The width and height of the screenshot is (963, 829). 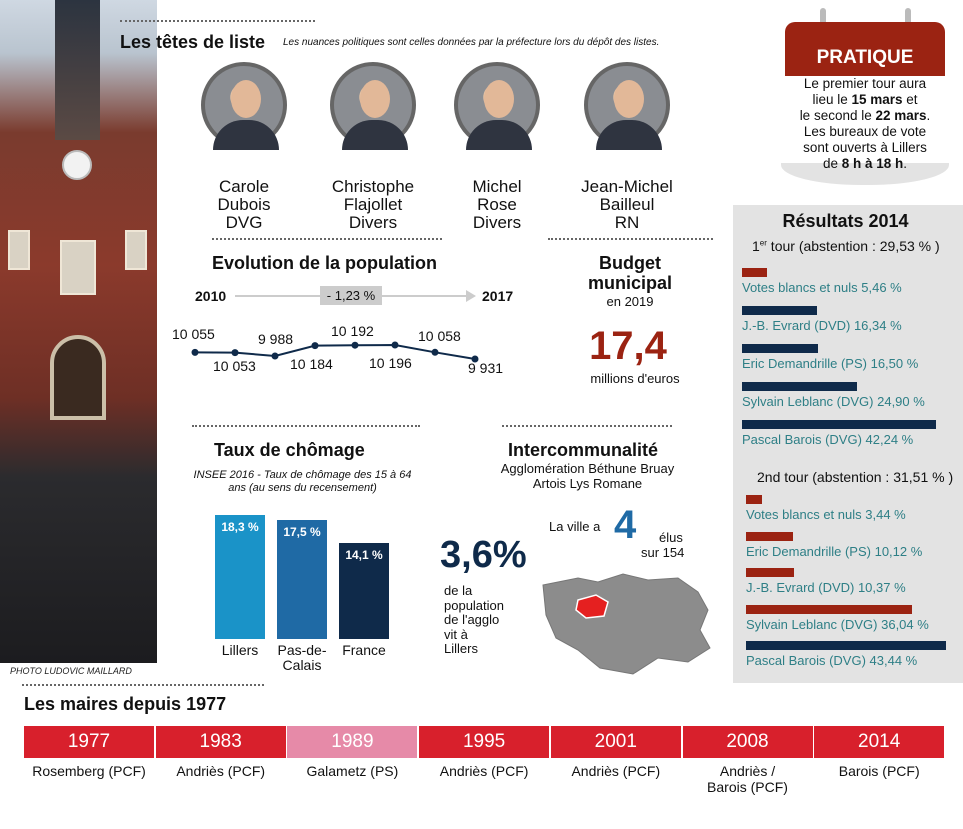 I want to click on results-label: Pascal Barois (DVG) 43,44 %, so click(x=832, y=660).